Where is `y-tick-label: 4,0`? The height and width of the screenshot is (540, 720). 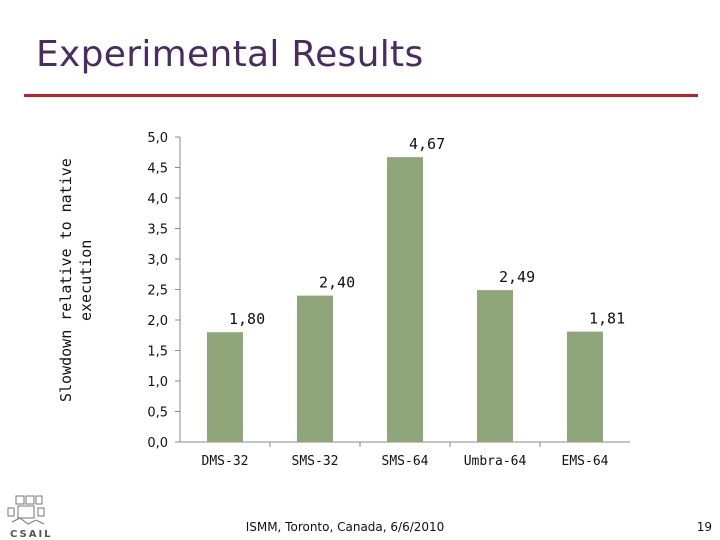 y-tick-label: 4,0 is located at coordinates (157, 199).